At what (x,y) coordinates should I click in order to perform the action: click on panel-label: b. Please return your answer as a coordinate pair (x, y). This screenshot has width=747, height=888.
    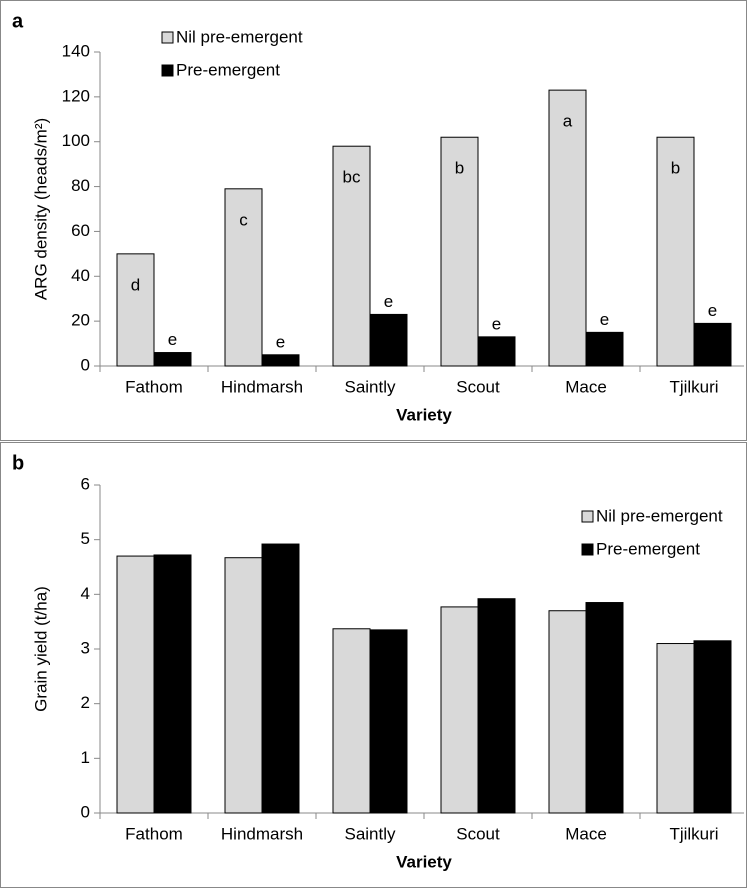
    Looking at the image, I should click on (18, 463).